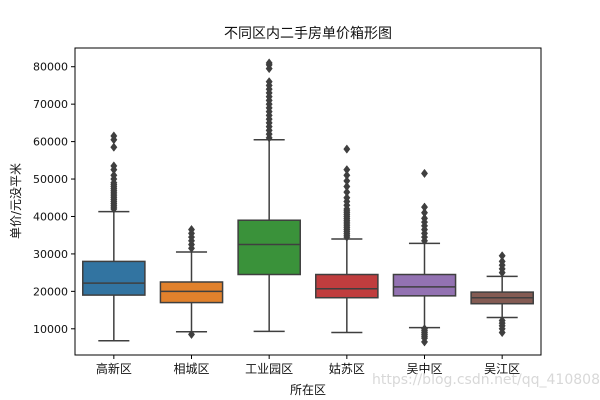 This screenshot has width=600, height=400. Describe the element at coordinates (50, 329) in the screenshot. I see `y-tick-label: 10000` at that location.